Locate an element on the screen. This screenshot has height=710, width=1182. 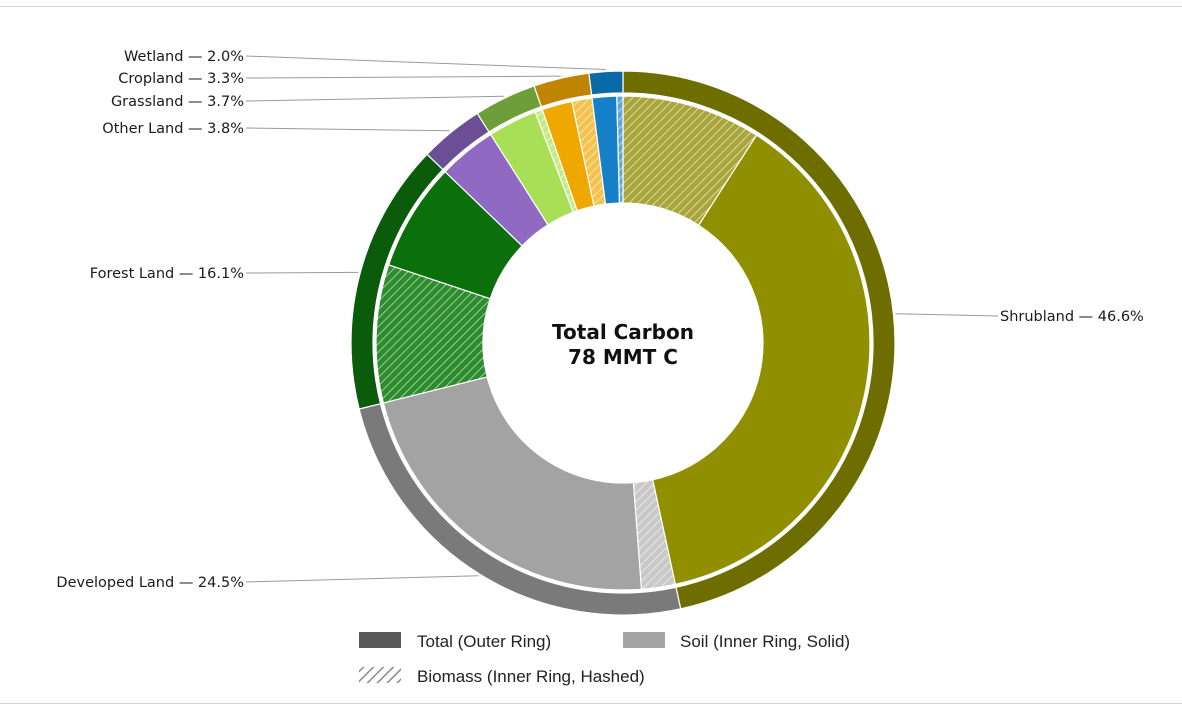
developed-land-label: Developed Land — 24.5% is located at coordinates (150, 583).